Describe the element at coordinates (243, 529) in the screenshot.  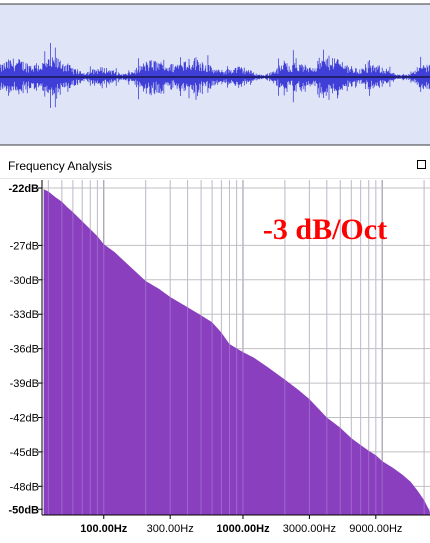
I see `x-tick-label: 1000.00Hz` at that location.